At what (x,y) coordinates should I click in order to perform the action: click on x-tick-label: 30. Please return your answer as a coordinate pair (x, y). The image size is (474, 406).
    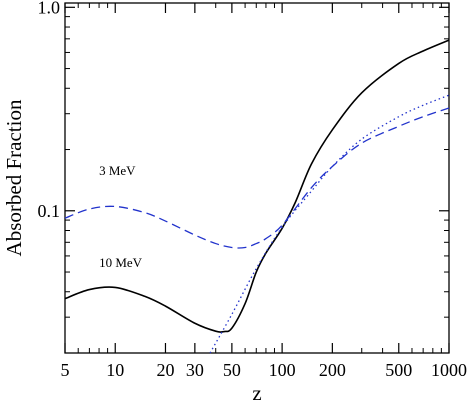
    Looking at the image, I should click on (195, 370).